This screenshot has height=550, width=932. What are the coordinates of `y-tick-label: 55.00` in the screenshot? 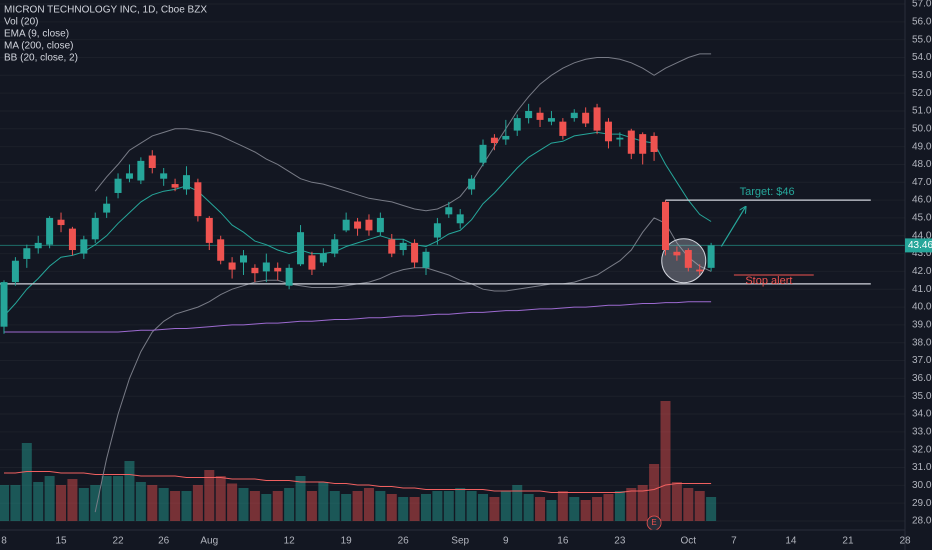 It's located at (922, 39).